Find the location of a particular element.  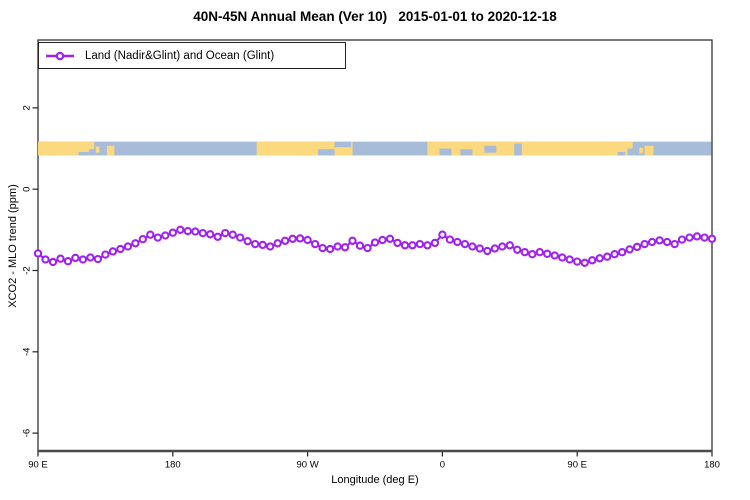

x-tick-label: 90 W is located at coordinates (308, 465).